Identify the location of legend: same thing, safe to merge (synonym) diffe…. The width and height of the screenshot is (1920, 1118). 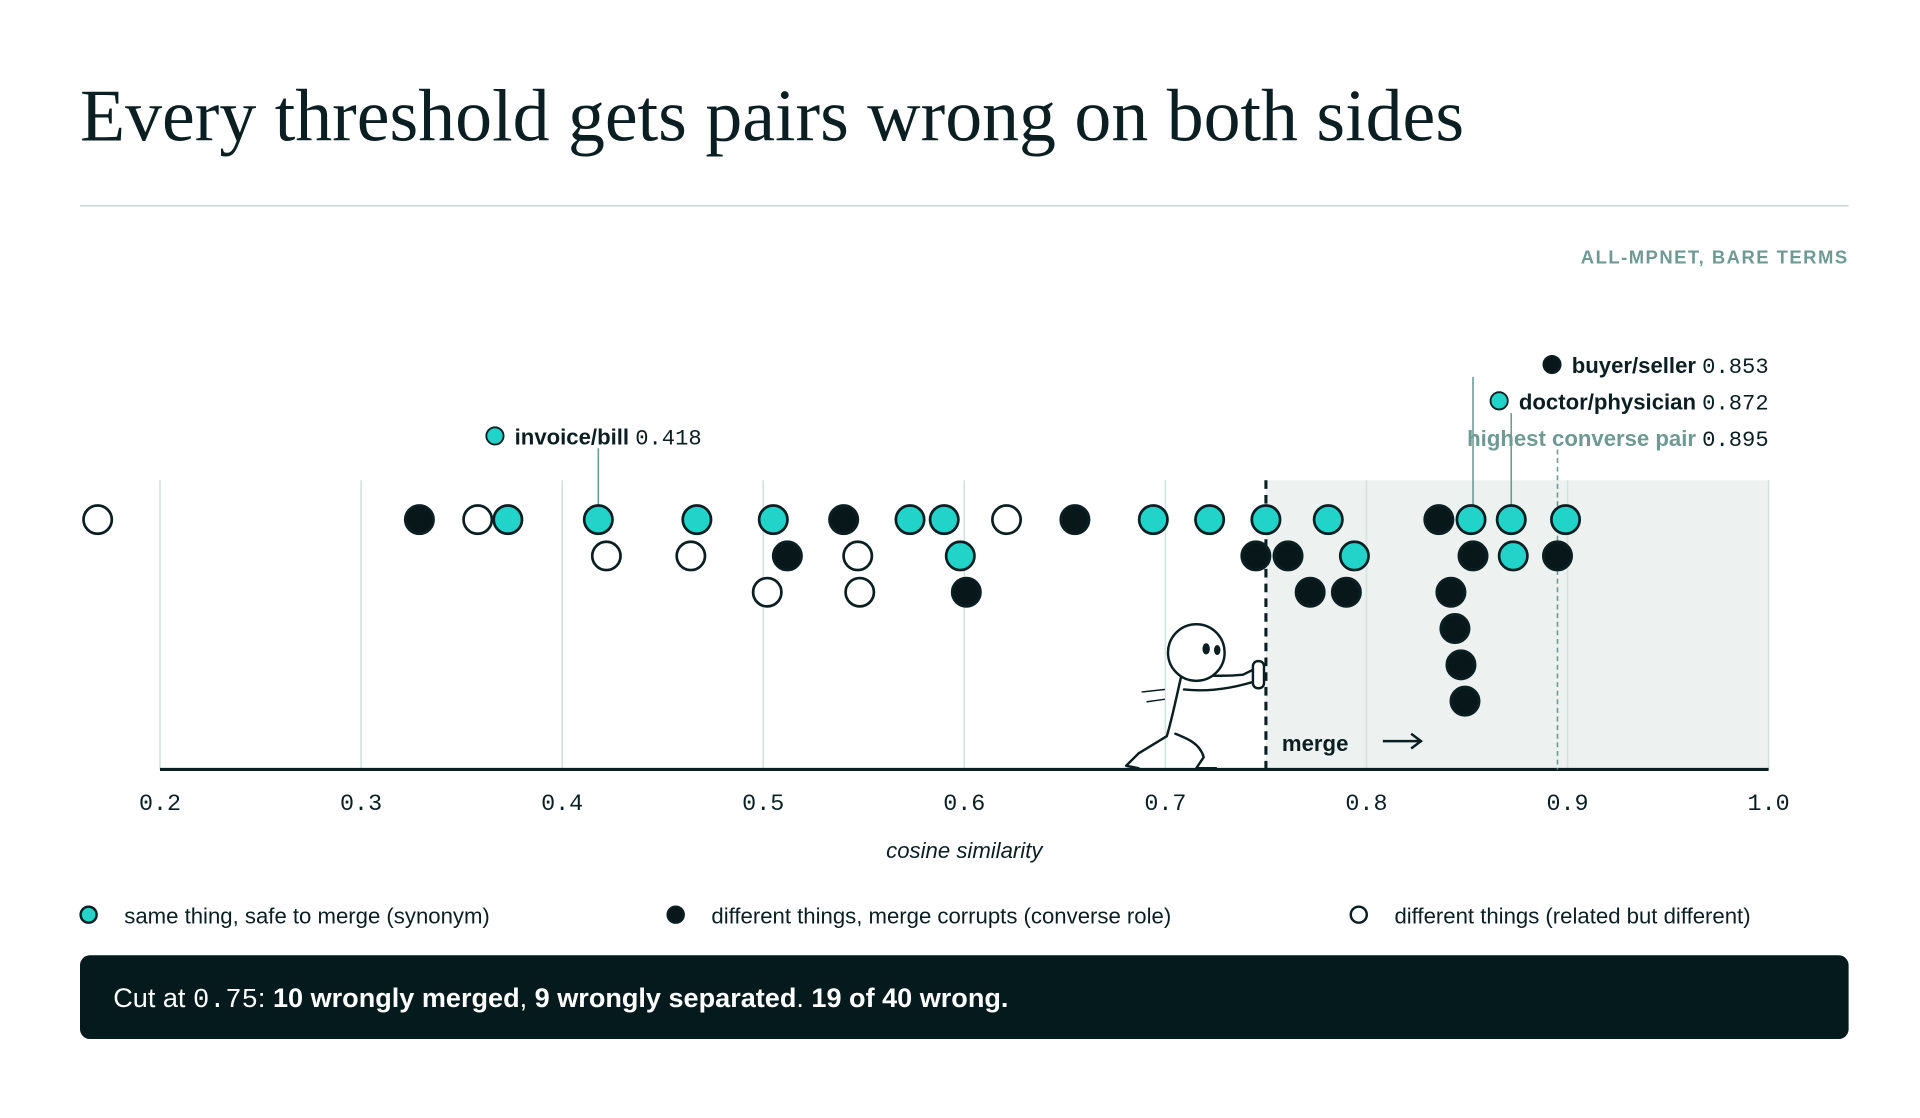
(915, 915).